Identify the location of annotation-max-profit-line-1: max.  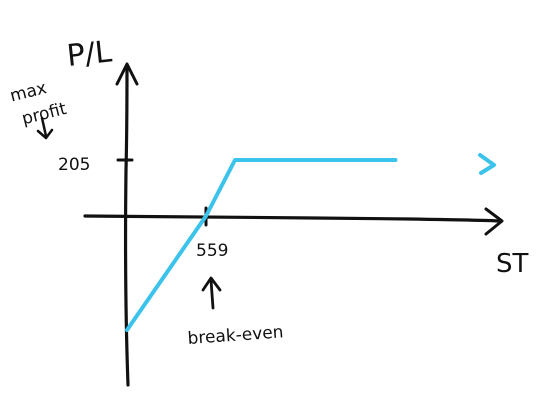
(28, 92).